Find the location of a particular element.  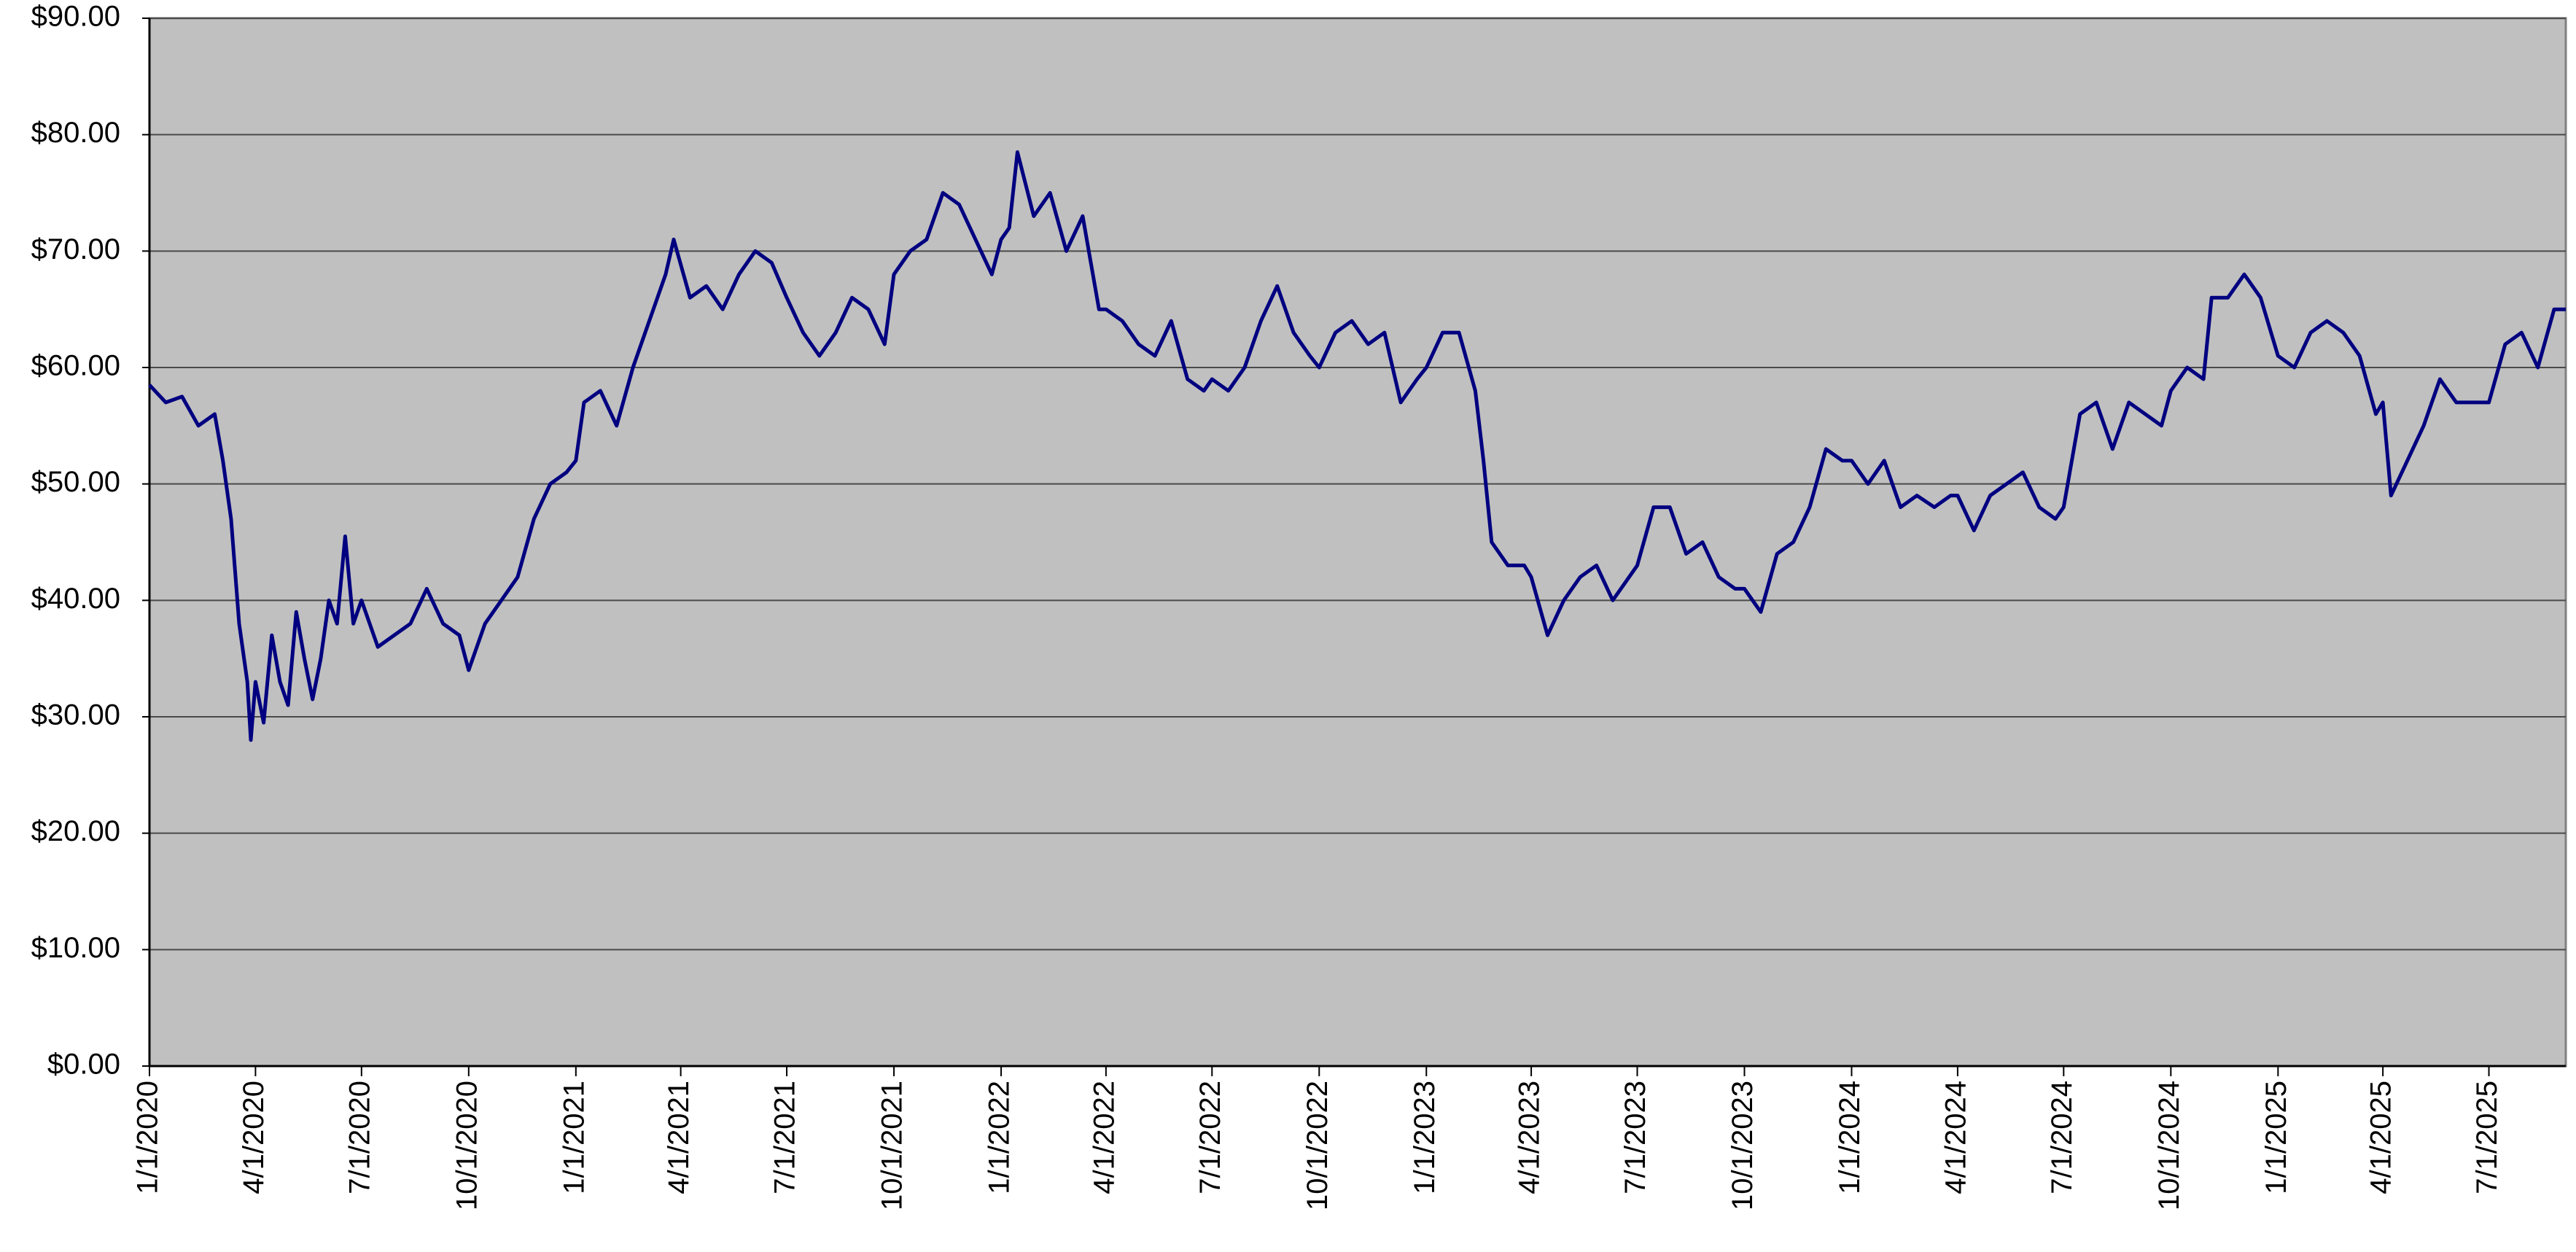

y-tick-label: $50.00 is located at coordinates (75, 482).